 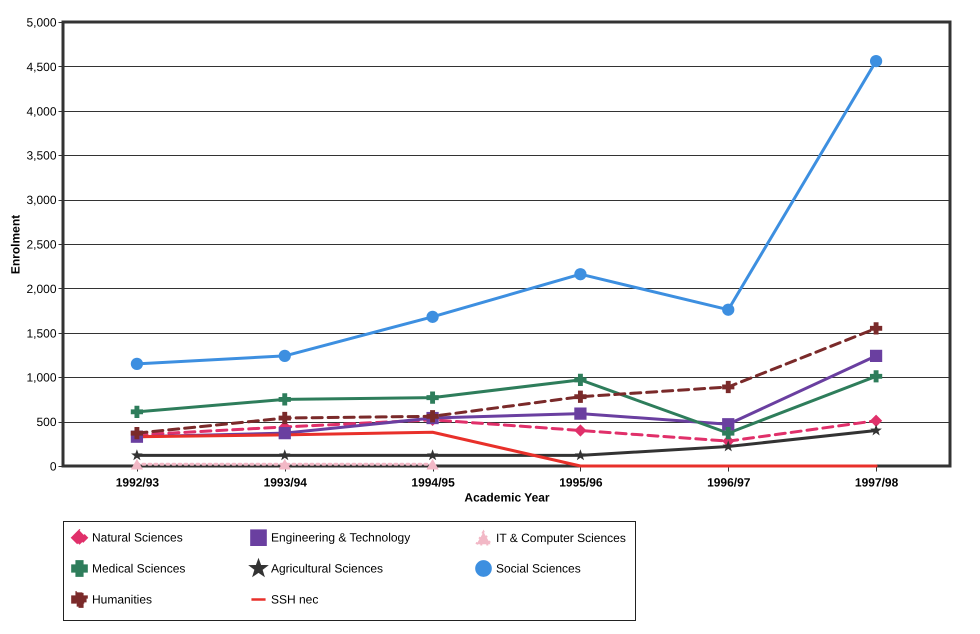 What do you see at coordinates (41, 67) in the screenshot?
I see `y-tick-label: 4,500` at bounding box center [41, 67].